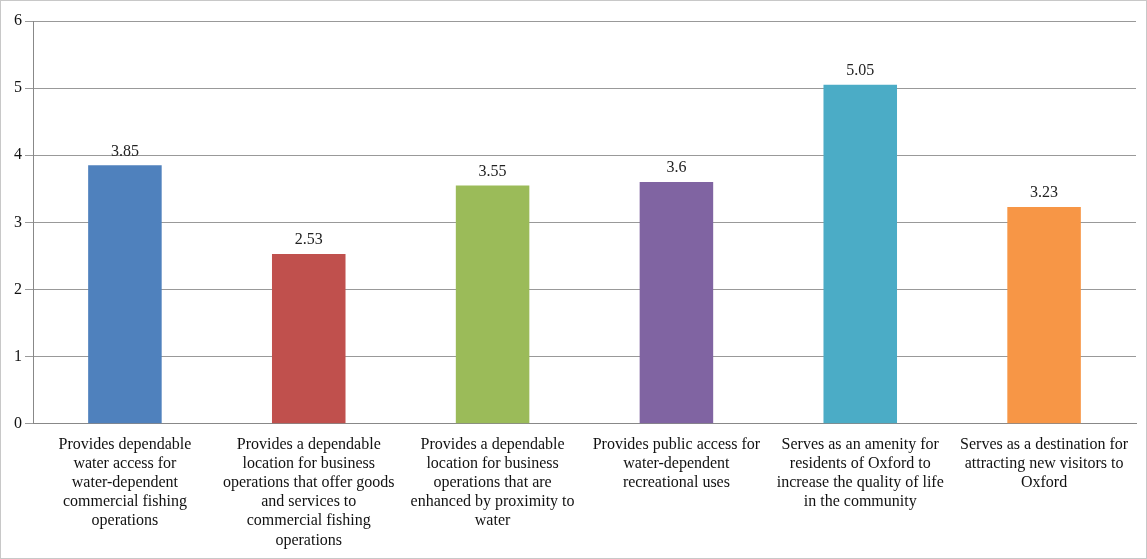 The image size is (1147, 559). What do you see at coordinates (860, 69) in the screenshot?
I see `data-label: 5.05` at bounding box center [860, 69].